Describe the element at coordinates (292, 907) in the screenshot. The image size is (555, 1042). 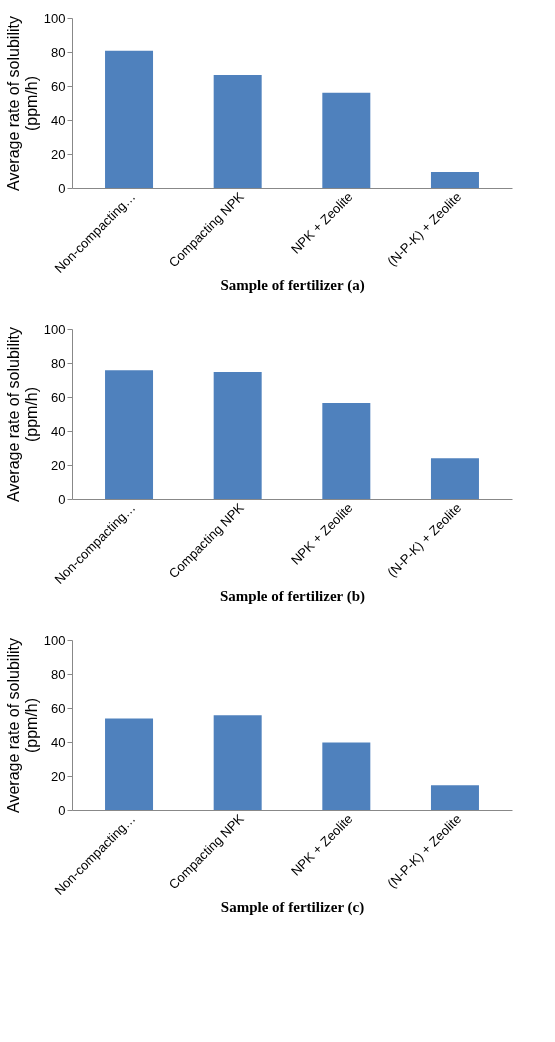
I see `x-axis-title: Sample of fertilizer (c)` at that location.